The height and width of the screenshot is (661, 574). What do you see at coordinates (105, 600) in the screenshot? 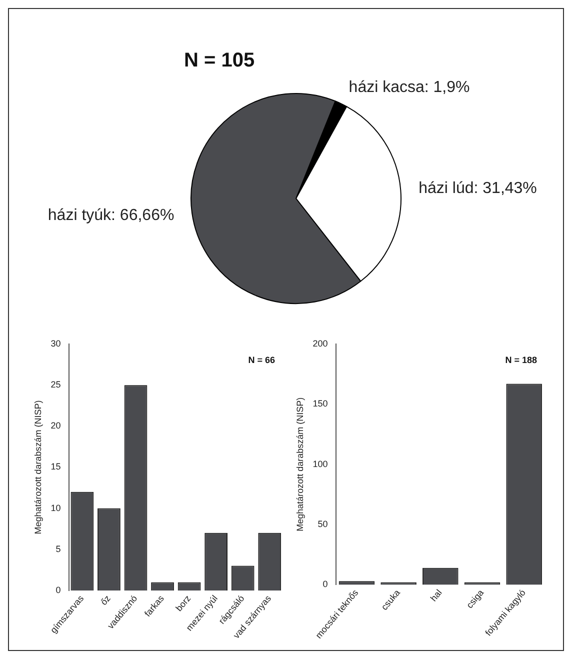
I see `x-tick-label: őz` at bounding box center [105, 600].